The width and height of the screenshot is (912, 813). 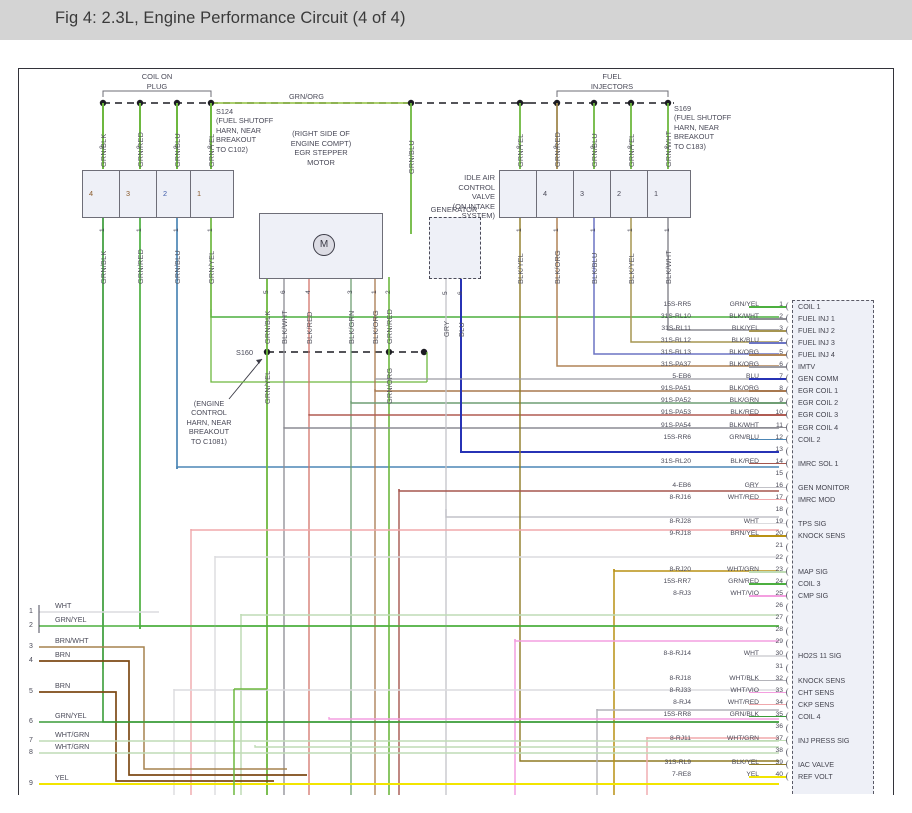 I want to click on pin-number: 19, so click(x=779, y=521).